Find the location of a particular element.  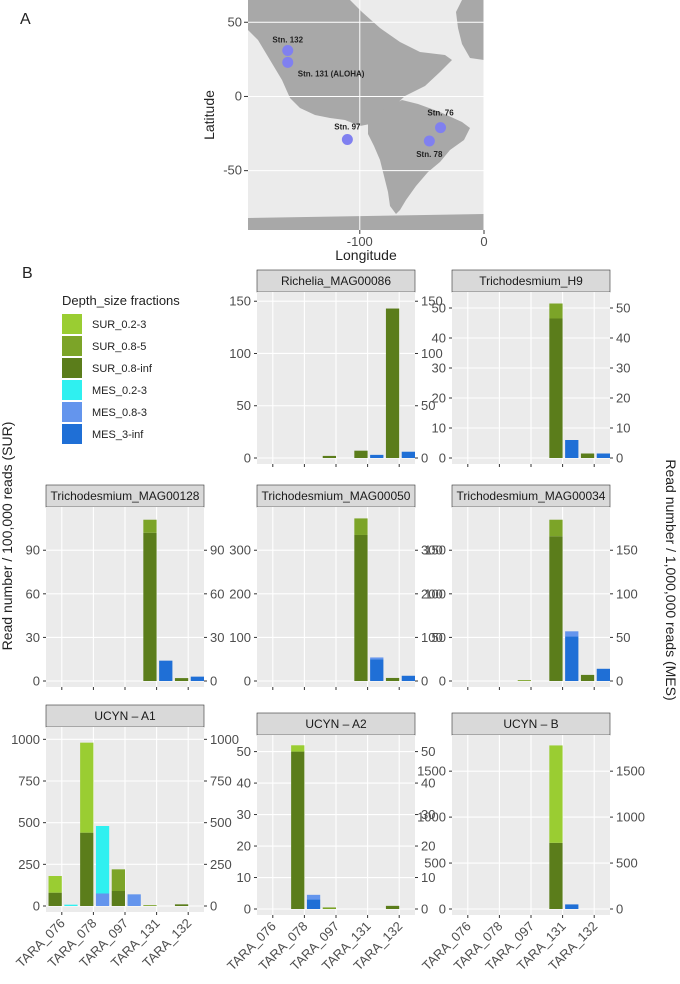

right-ytick-label: 60 is located at coordinates (217, 593).